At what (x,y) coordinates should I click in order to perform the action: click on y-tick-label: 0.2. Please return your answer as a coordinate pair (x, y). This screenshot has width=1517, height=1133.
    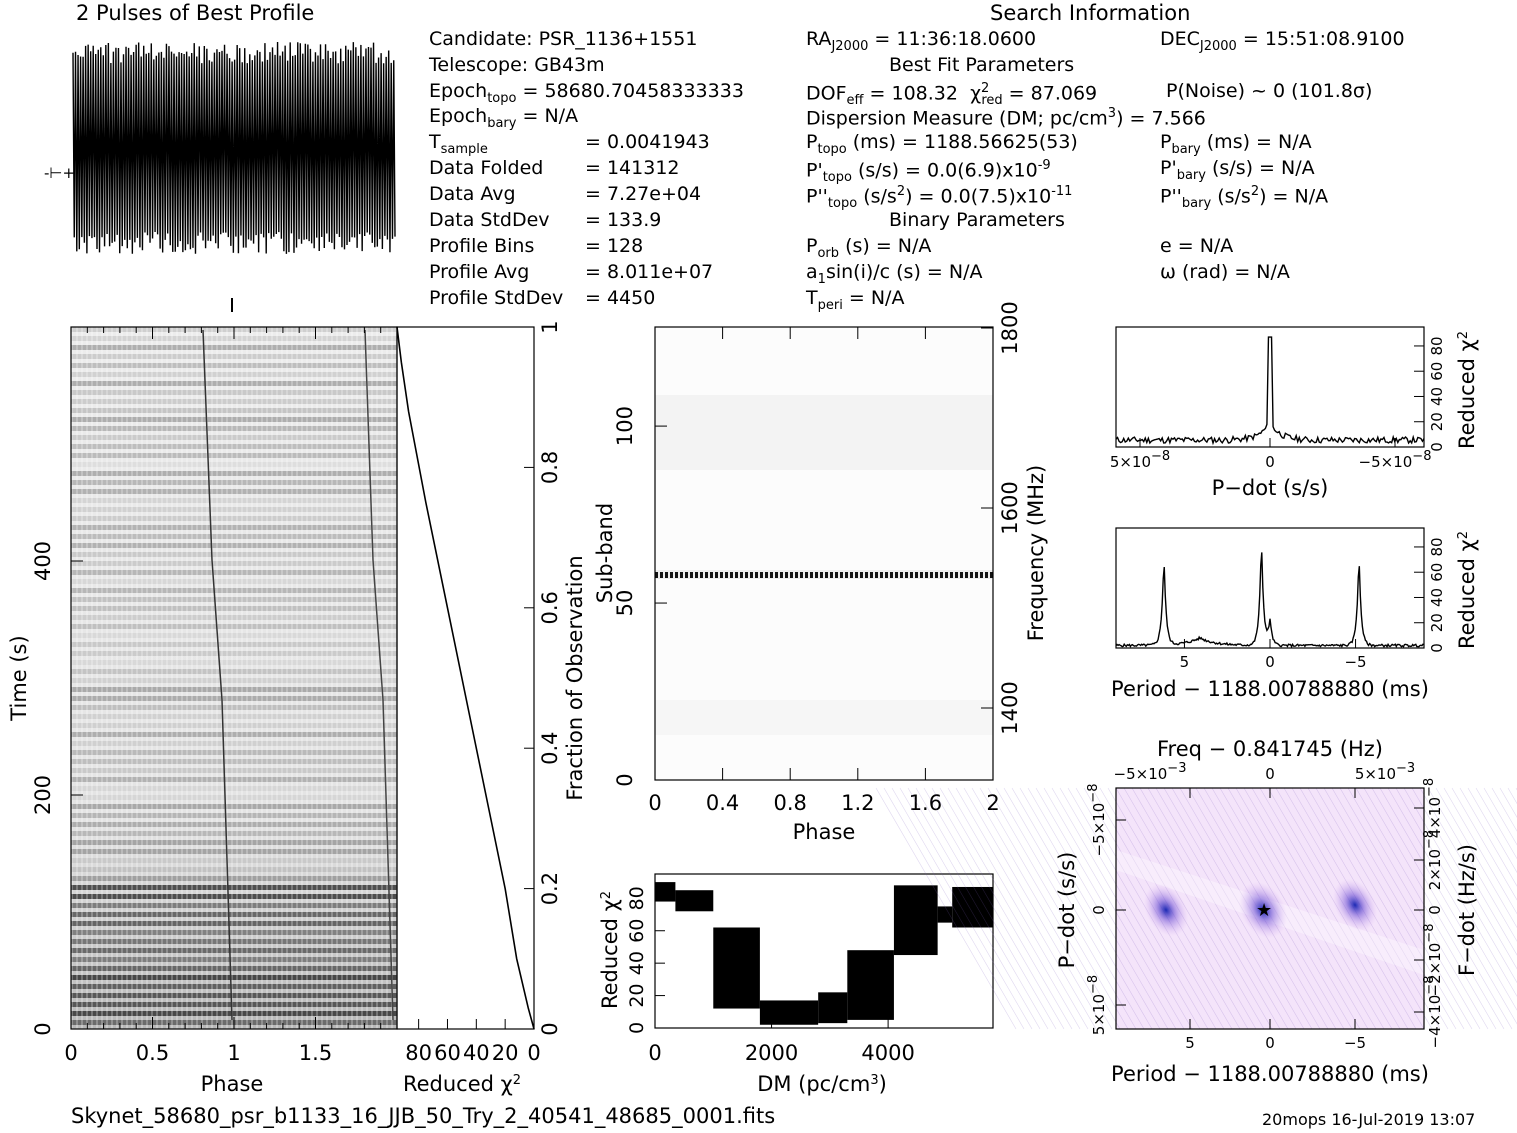
    Looking at the image, I should click on (550, 888).